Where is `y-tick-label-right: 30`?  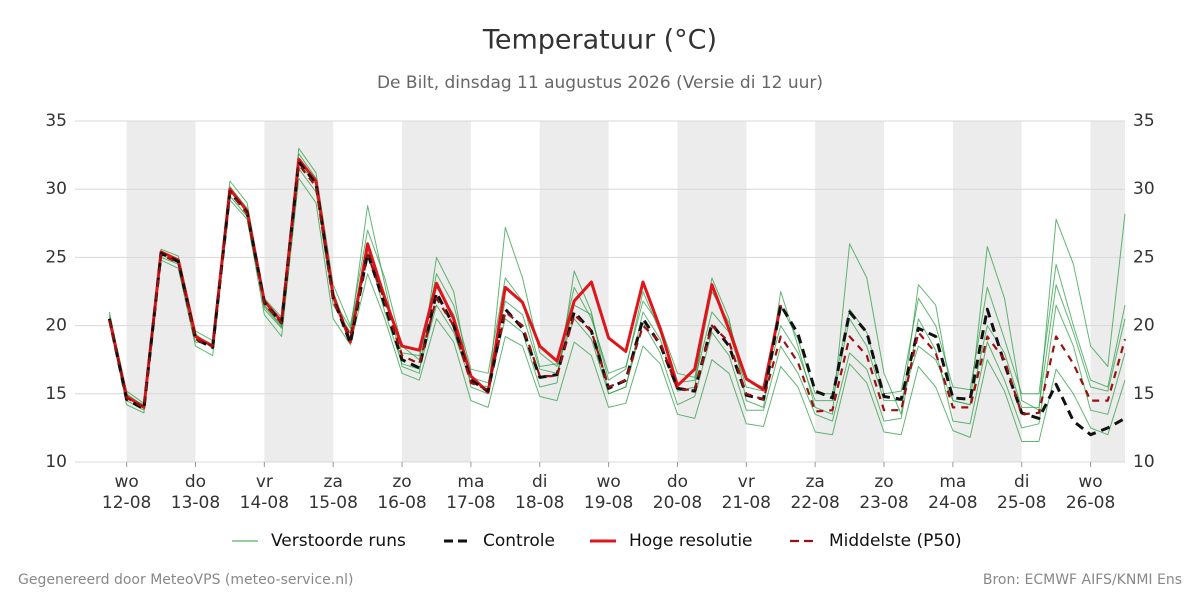 y-tick-label-right: 30 is located at coordinates (1144, 189).